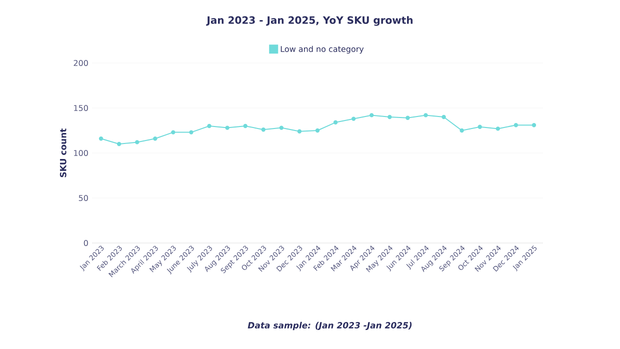 The width and height of the screenshot is (620, 349). Describe the element at coordinates (81, 108) in the screenshot. I see `y-tick-label: 150` at that location.